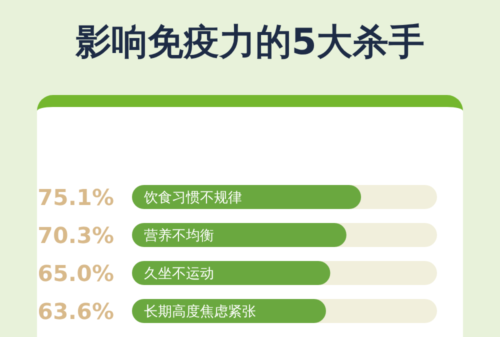  I want to click on data-label: 63.6%, so click(76, 312).